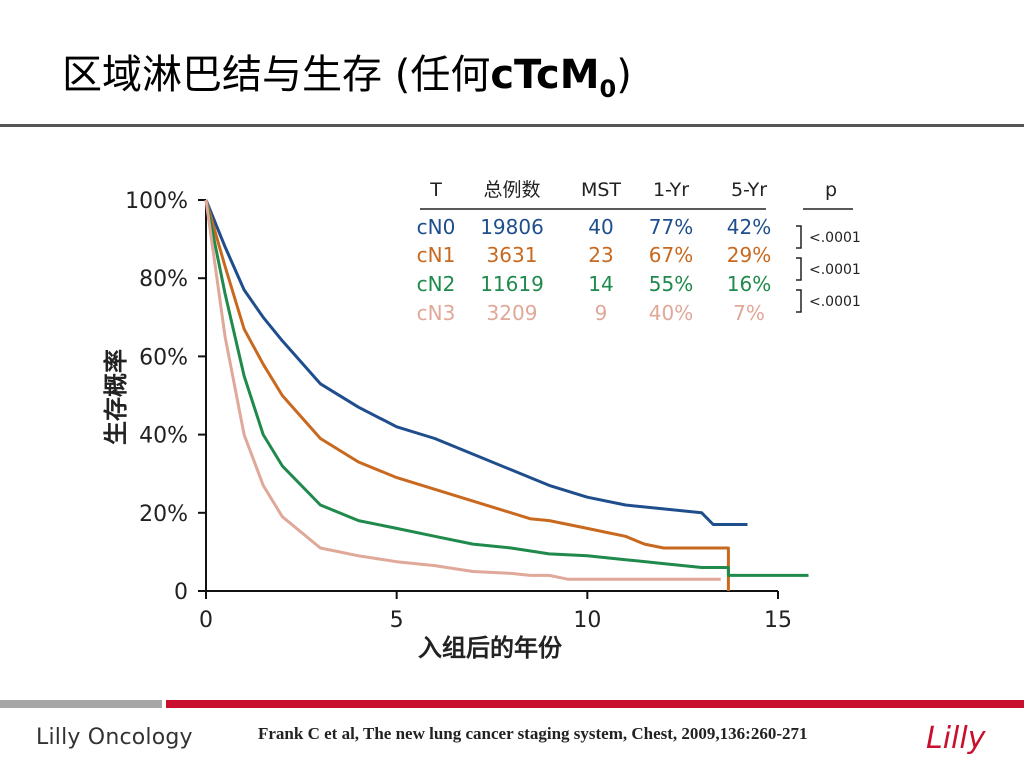  Describe the element at coordinates (749, 313) in the screenshot. I see `table-cell: 7%` at that location.